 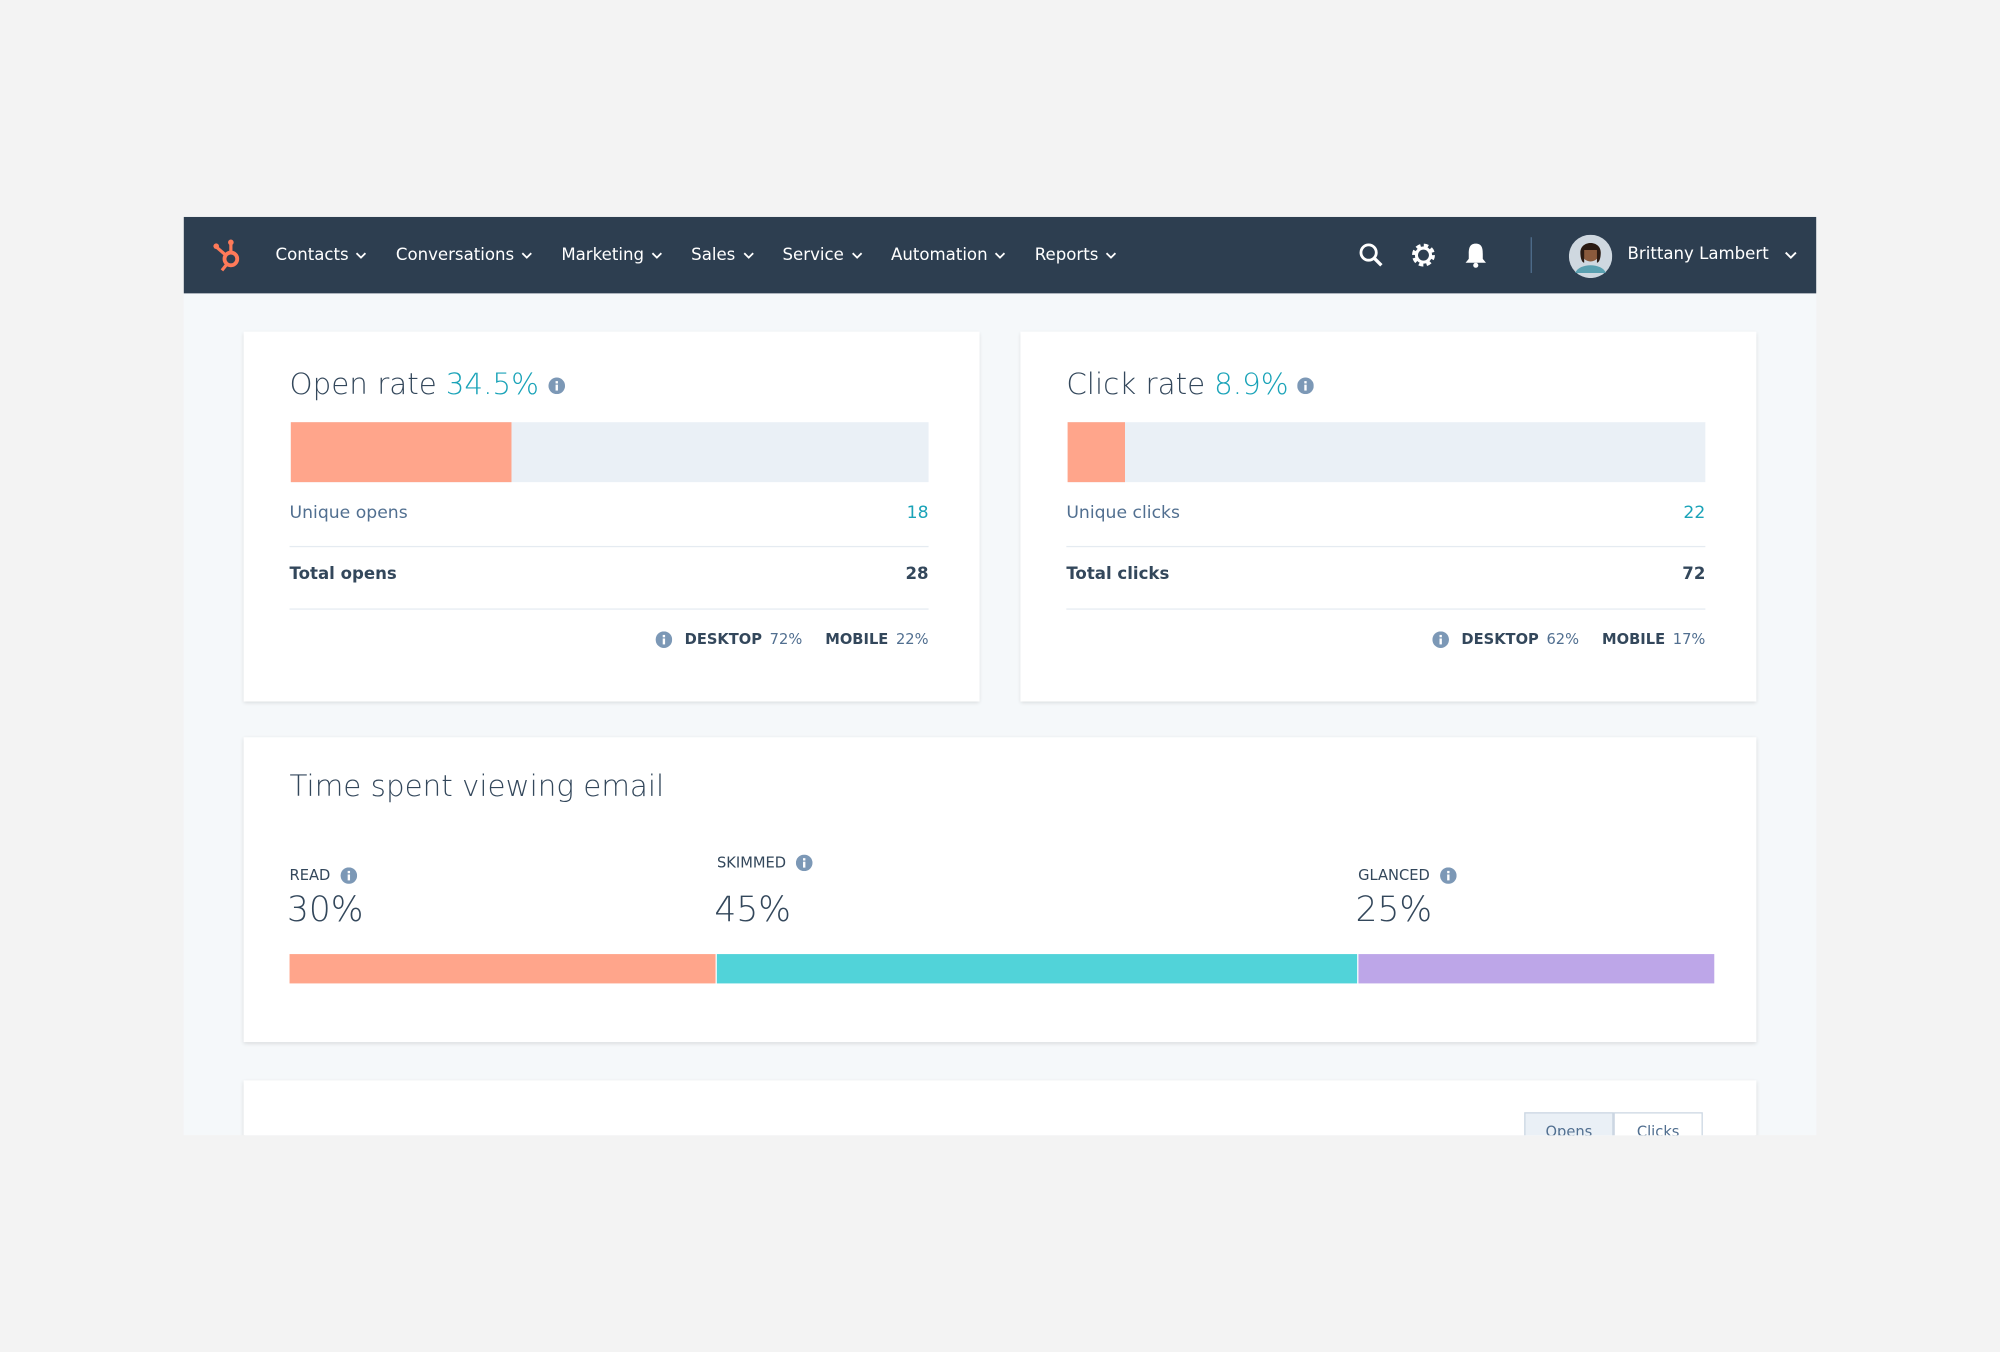 I want to click on tab: Opens, so click(x=1569, y=1124).